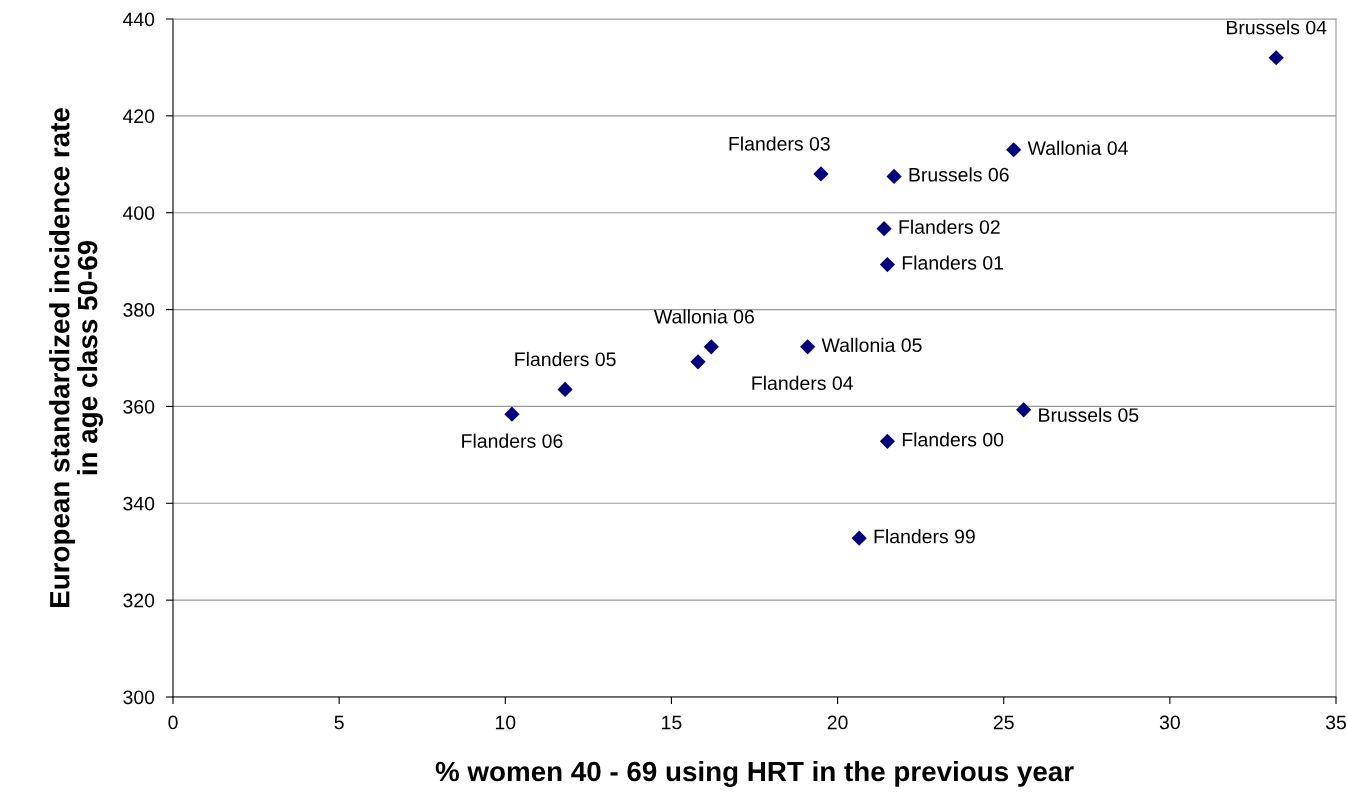 This screenshot has height=804, width=1347. What do you see at coordinates (1003, 722) in the screenshot?
I see `x-tick-label: 25` at bounding box center [1003, 722].